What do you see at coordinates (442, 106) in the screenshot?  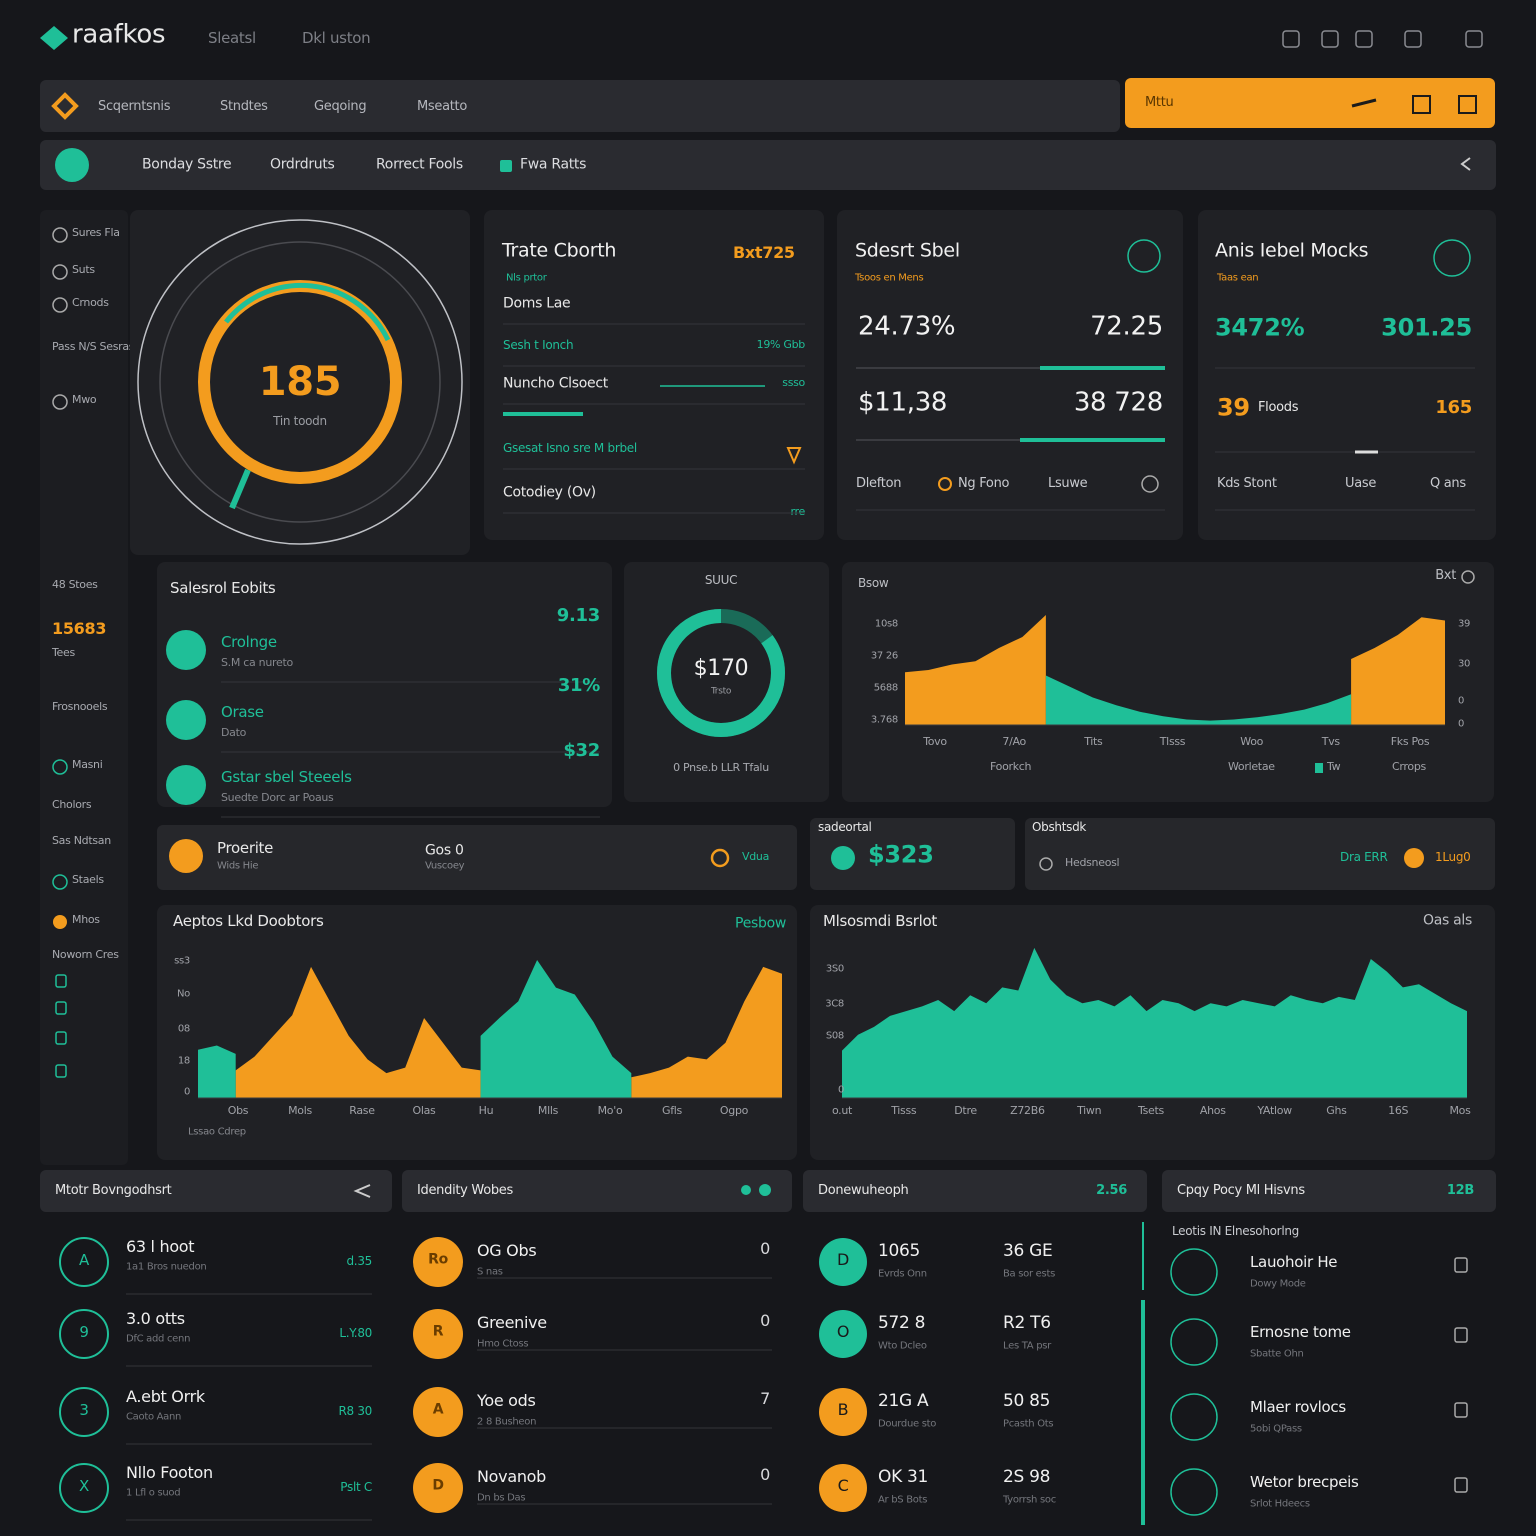 I see `toolbar-item: Mseatto` at bounding box center [442, 106].